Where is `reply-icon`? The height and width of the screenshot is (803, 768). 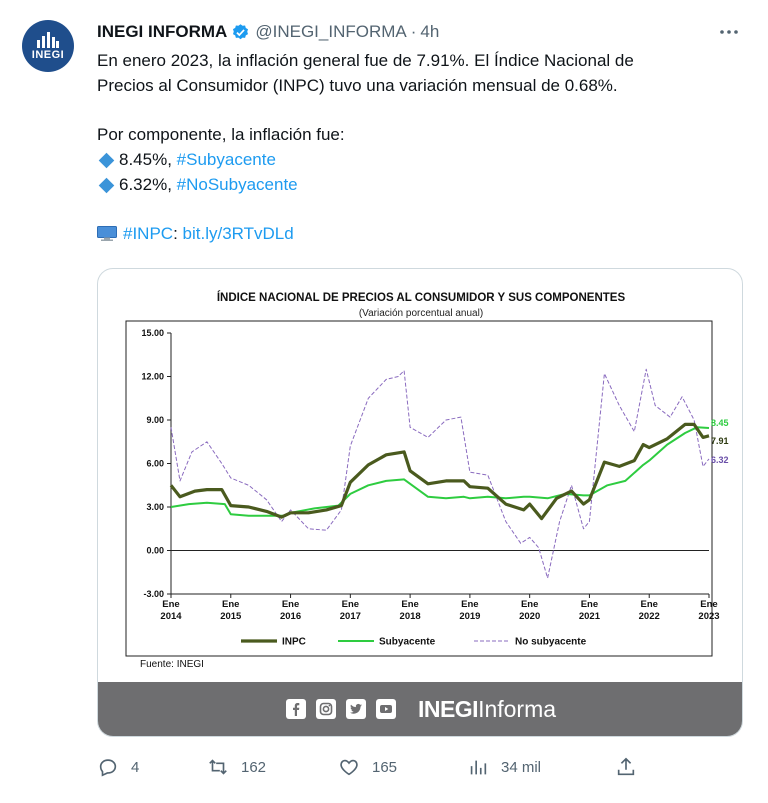
reply-icon is located at coordinates (108, 768).